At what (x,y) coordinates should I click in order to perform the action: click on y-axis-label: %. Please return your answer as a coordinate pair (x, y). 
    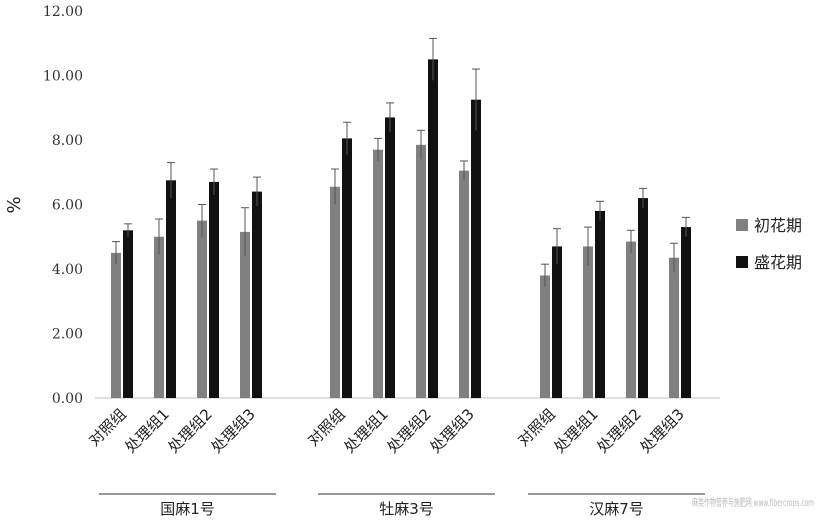
    Looking at the image, I should click on (14, 204).